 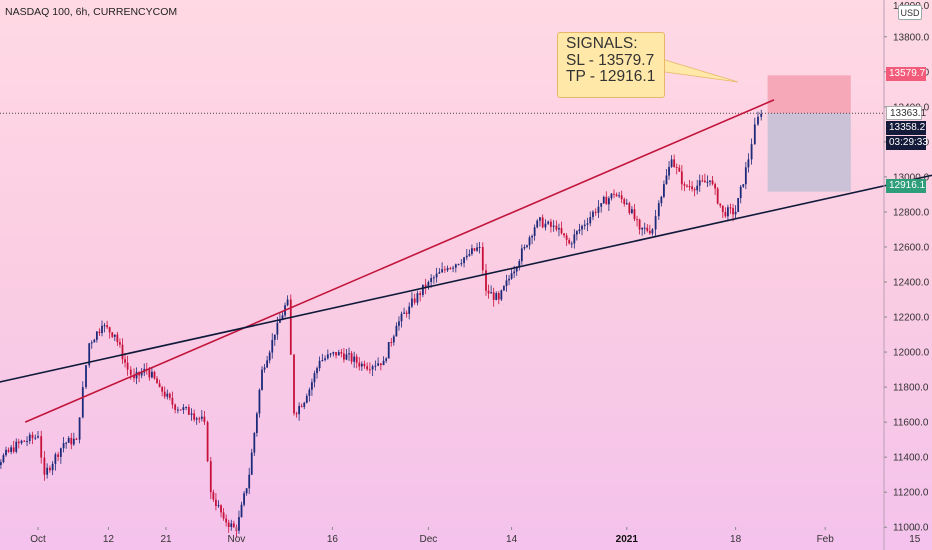 I want to click on price-label-current: 13358.2, so click(x=906, y=128).